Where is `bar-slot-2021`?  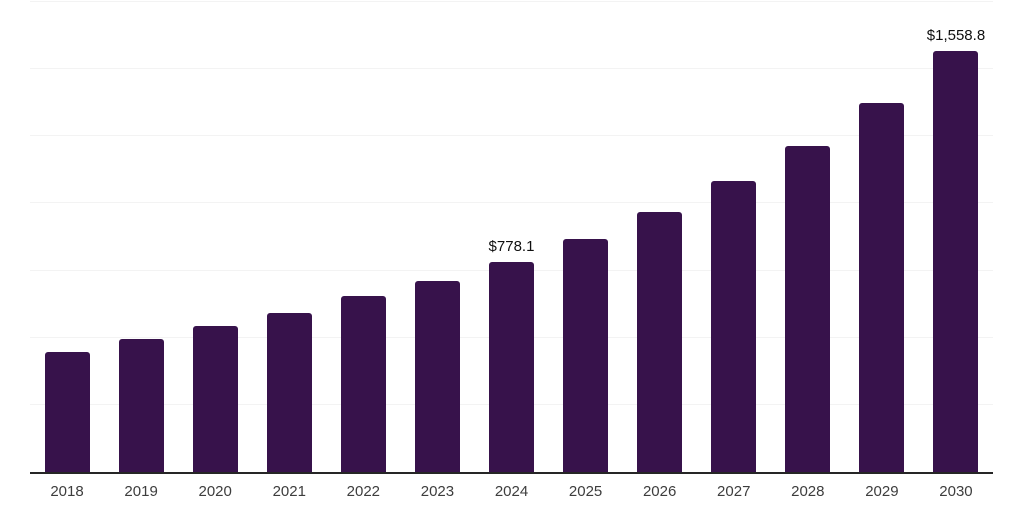
bar-slot-2021 is located at coordinates (289, 237).